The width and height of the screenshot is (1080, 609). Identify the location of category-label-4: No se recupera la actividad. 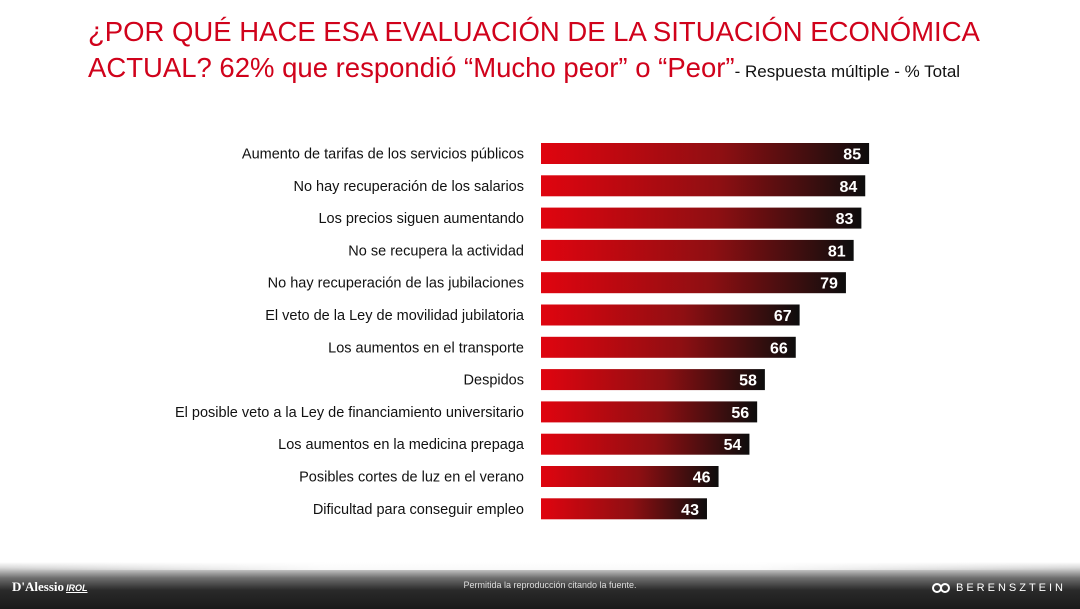
(436, 251).